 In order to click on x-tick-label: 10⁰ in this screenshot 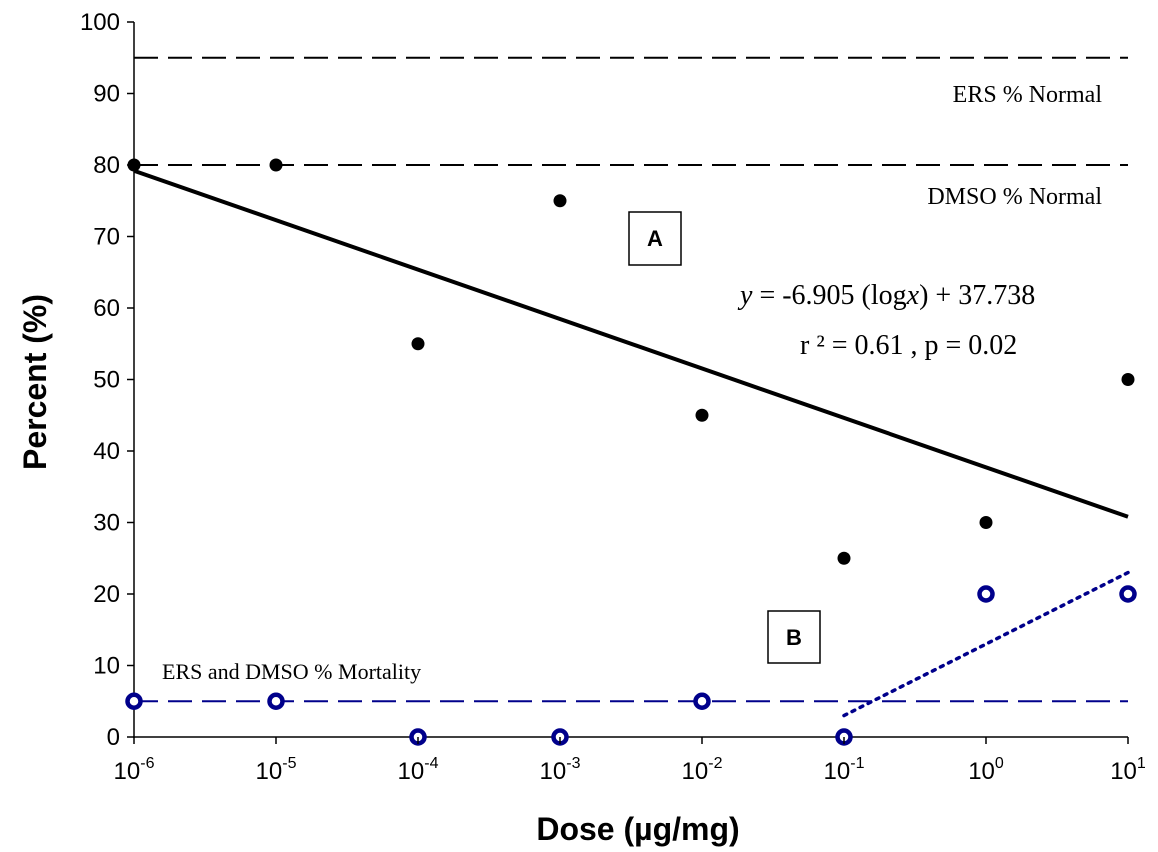, I will do `click(986, 770)`.